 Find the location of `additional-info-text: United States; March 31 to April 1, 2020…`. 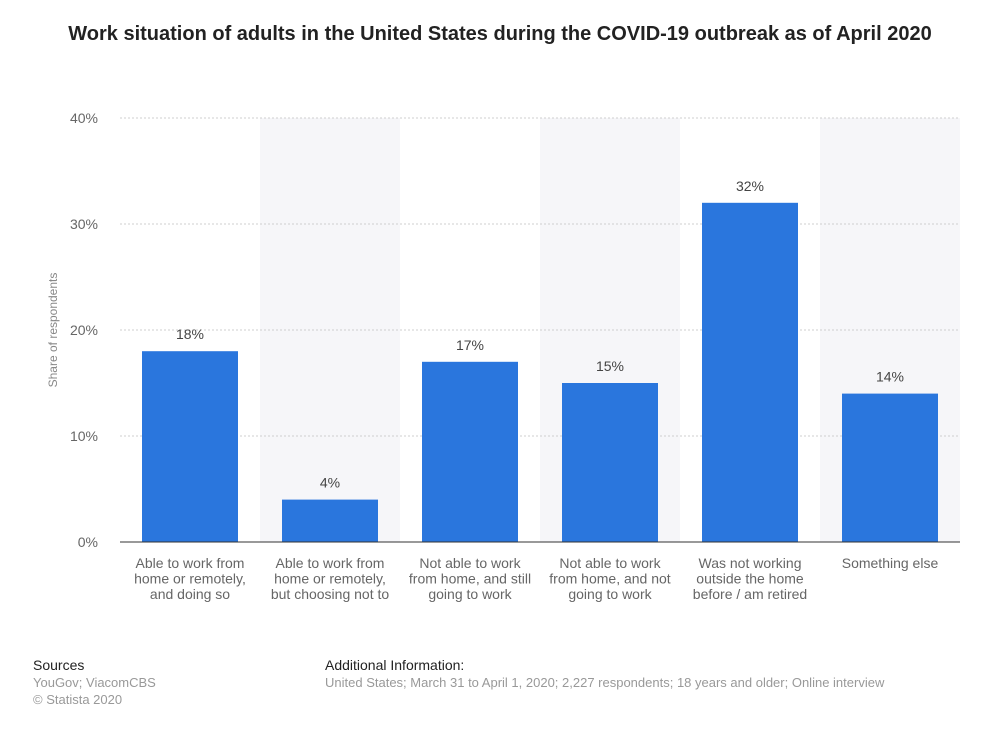

additional-info-text: United States; March 31 to April 1, 2020… is located at coordinates (605, 682).